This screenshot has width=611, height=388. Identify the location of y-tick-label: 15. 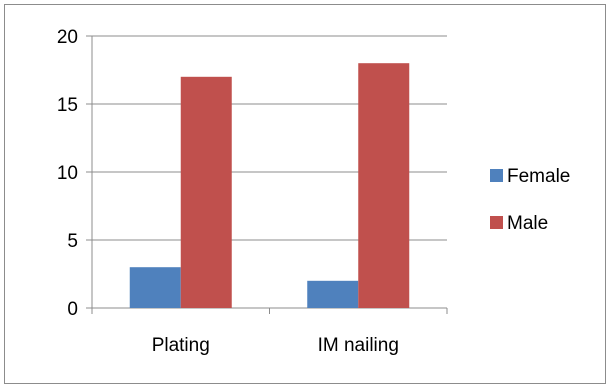
(67, 105).